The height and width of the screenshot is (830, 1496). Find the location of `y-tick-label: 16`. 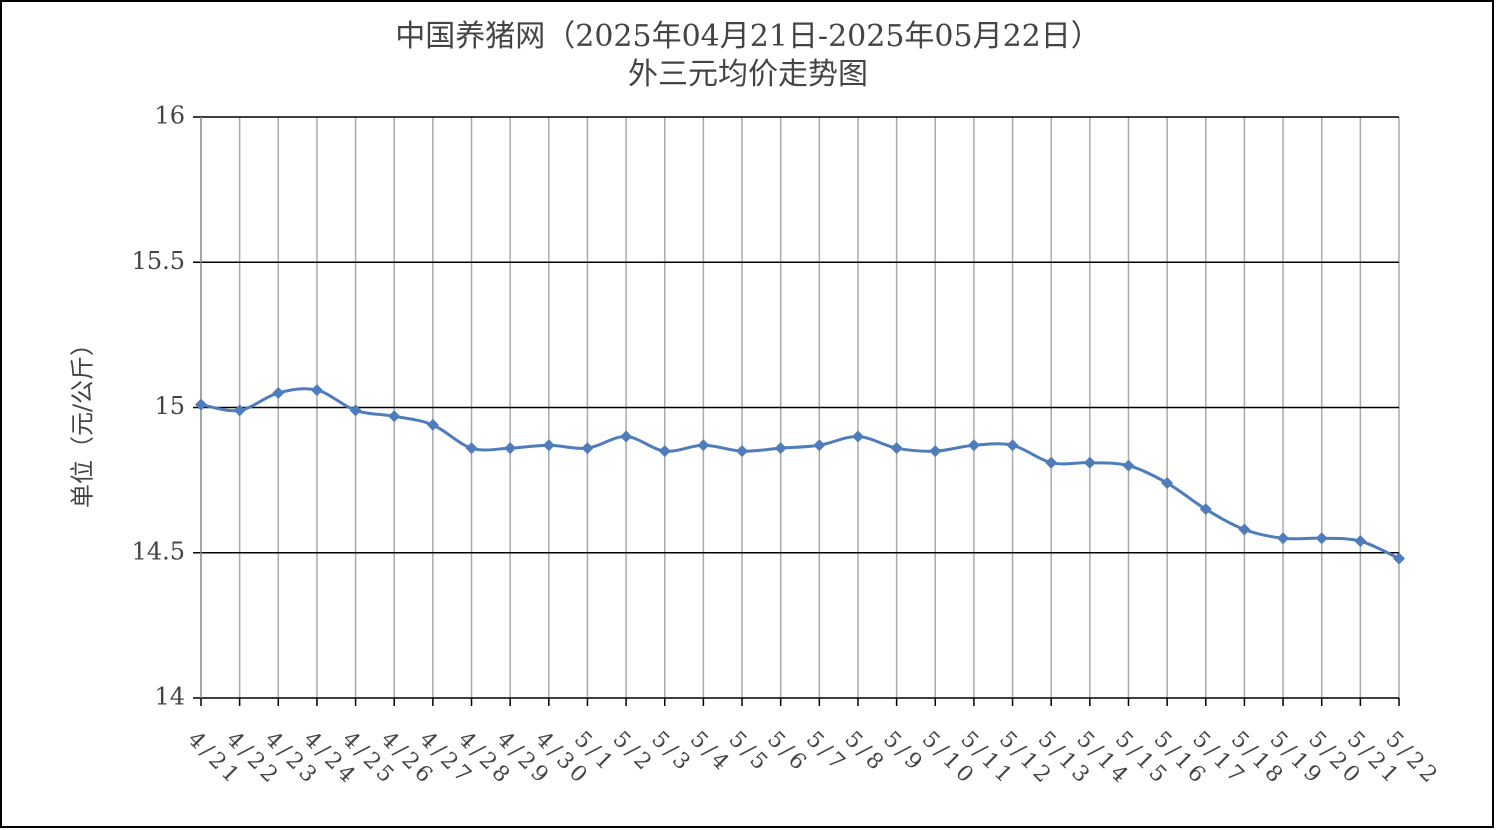

y-tick-label: 16 is located at coordinates (169, 116).